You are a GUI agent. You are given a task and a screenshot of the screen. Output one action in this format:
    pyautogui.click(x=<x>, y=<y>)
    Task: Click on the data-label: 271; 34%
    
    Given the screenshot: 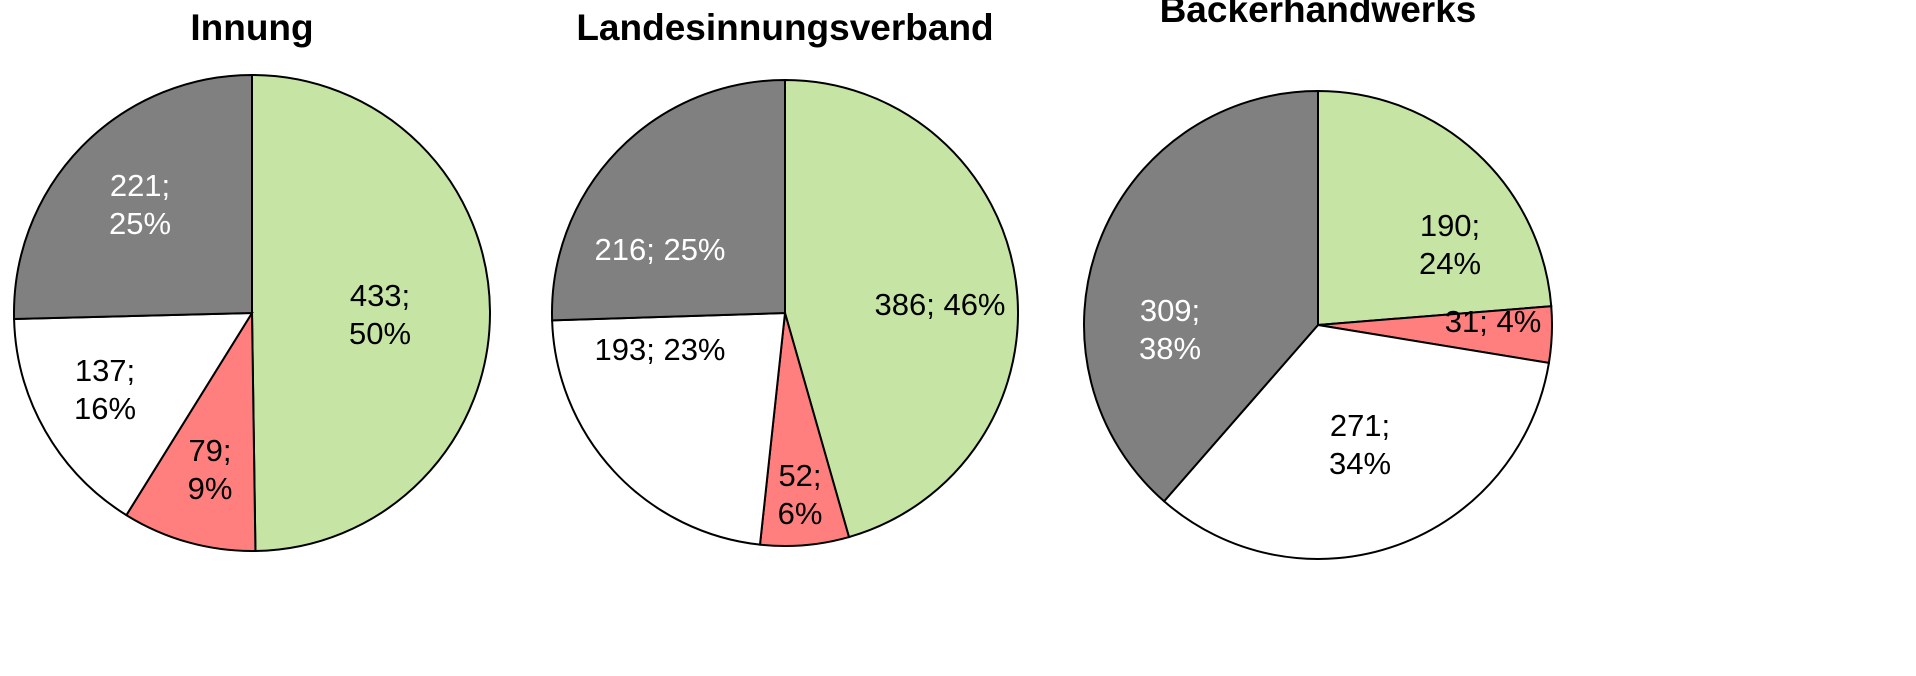 What is the action you would take?
    pyautogui.click(x=1360, y=444)
    